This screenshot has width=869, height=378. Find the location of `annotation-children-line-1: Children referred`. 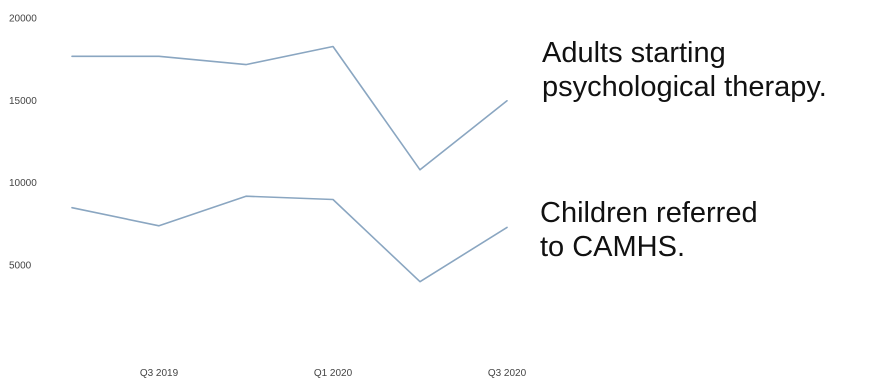

annotation-children-line-1: Children referred is located at coordinates (649, 213).